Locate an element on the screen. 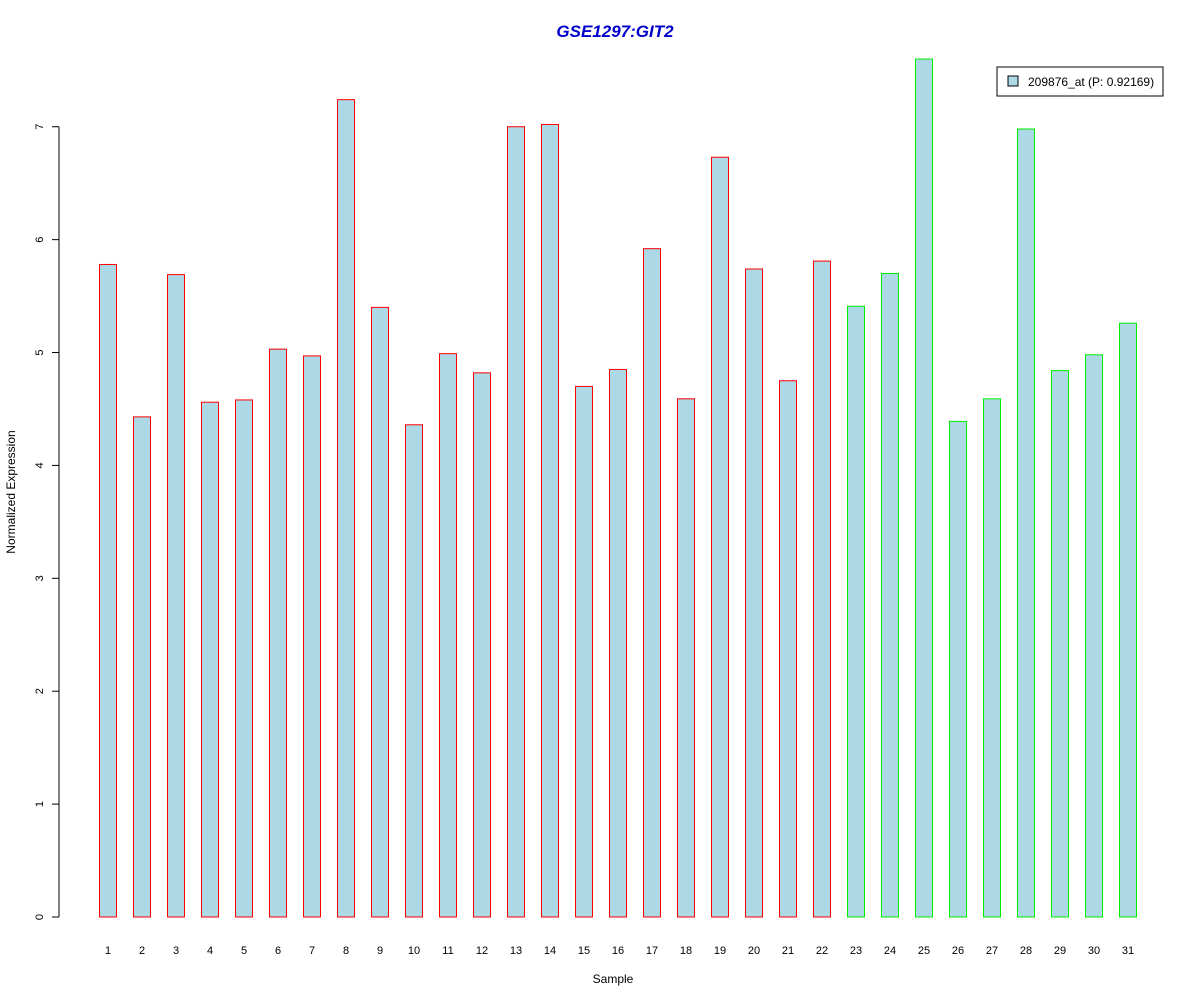 The width and height of the screenshot is (1200, 1005). x-tick-label: 5 is located at coordinates (244, 951).